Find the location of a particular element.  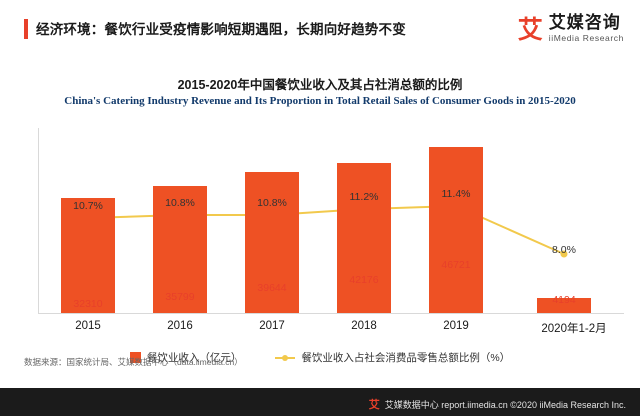

bar-2018 is located at coordinates (364, 238).